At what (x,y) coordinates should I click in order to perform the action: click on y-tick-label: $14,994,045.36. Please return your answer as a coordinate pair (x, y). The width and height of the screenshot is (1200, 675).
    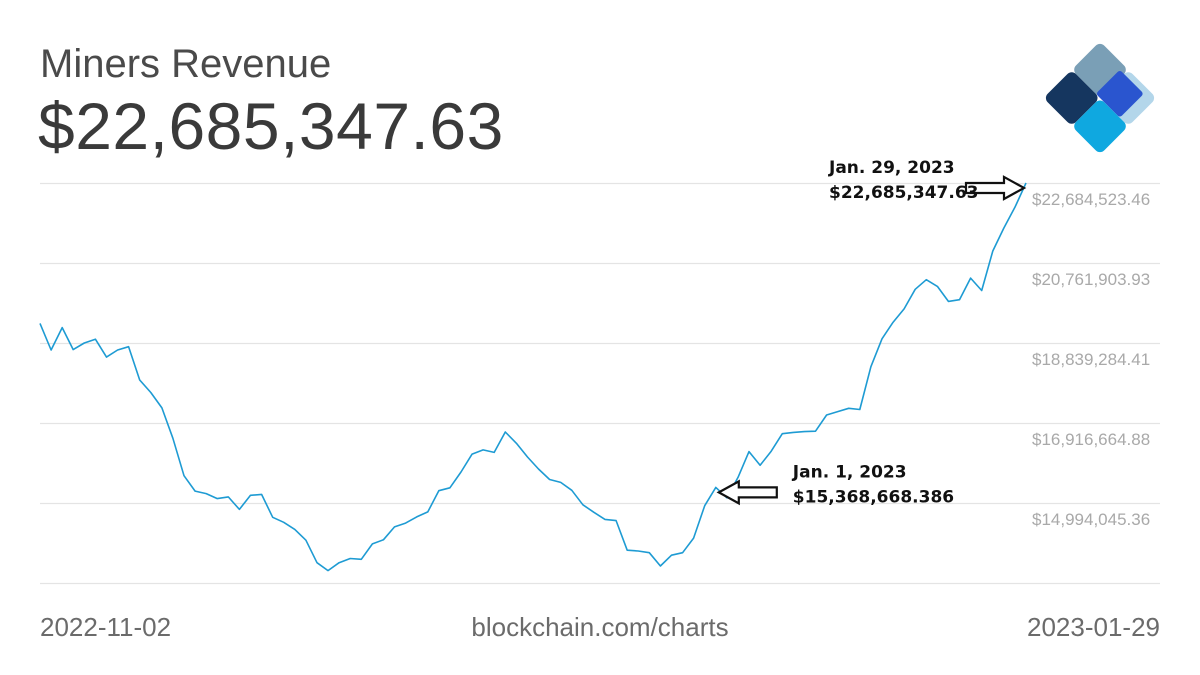
    Looking at the image, I should click on (1091, 519).